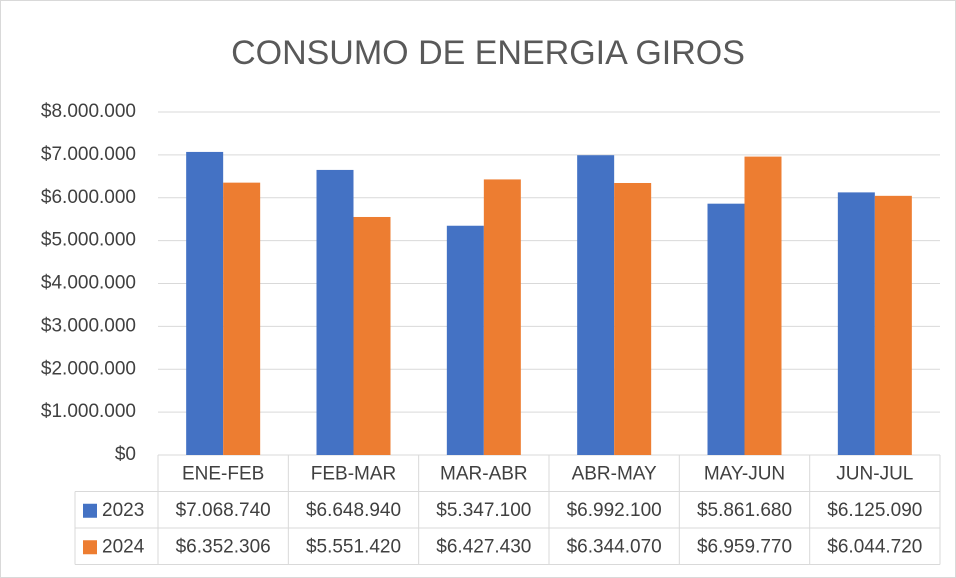 Image resolution: width=956 pixels, height=578 pixels. What do you see at coordinates (223, 546) in the screenshot?
I see `data-label: $6.352.306` at bounding box center [223, 546].